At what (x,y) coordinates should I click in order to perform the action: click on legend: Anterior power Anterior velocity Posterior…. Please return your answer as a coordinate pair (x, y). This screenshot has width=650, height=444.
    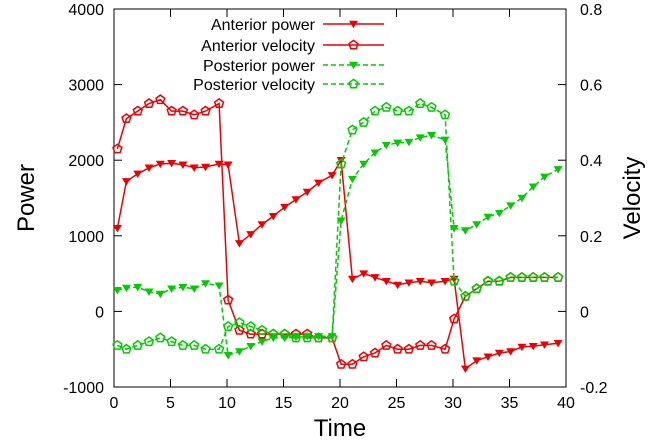
    Looking at the image, I should click on (288, 55).